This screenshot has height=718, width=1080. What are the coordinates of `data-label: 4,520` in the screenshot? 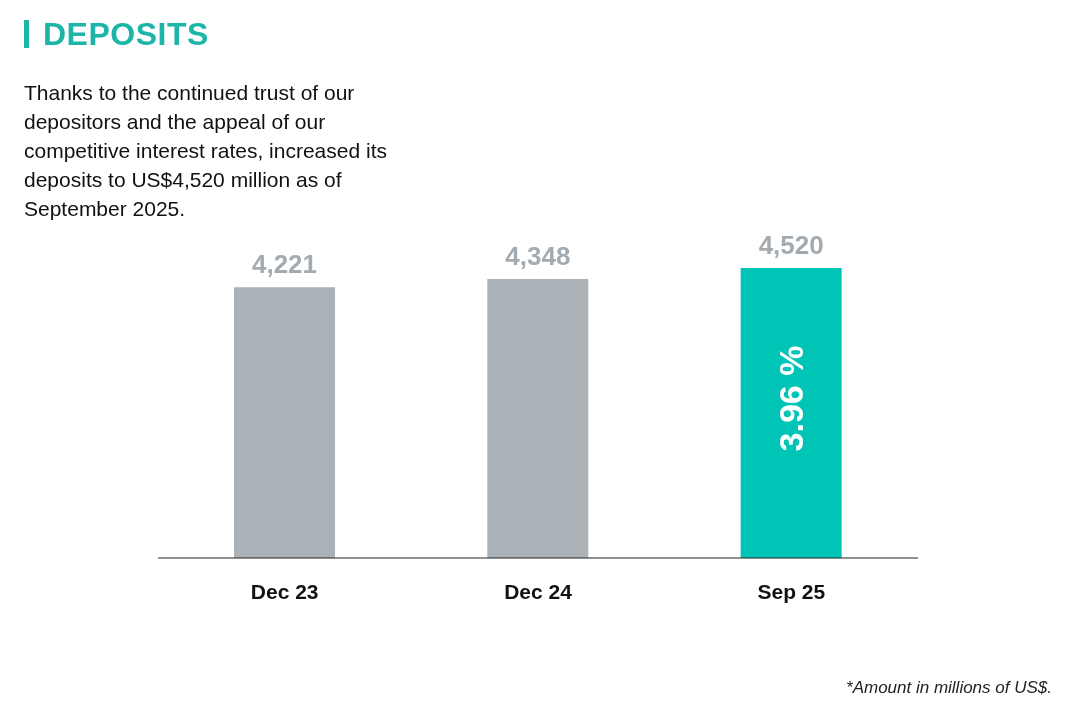 It's located at (791, 245).